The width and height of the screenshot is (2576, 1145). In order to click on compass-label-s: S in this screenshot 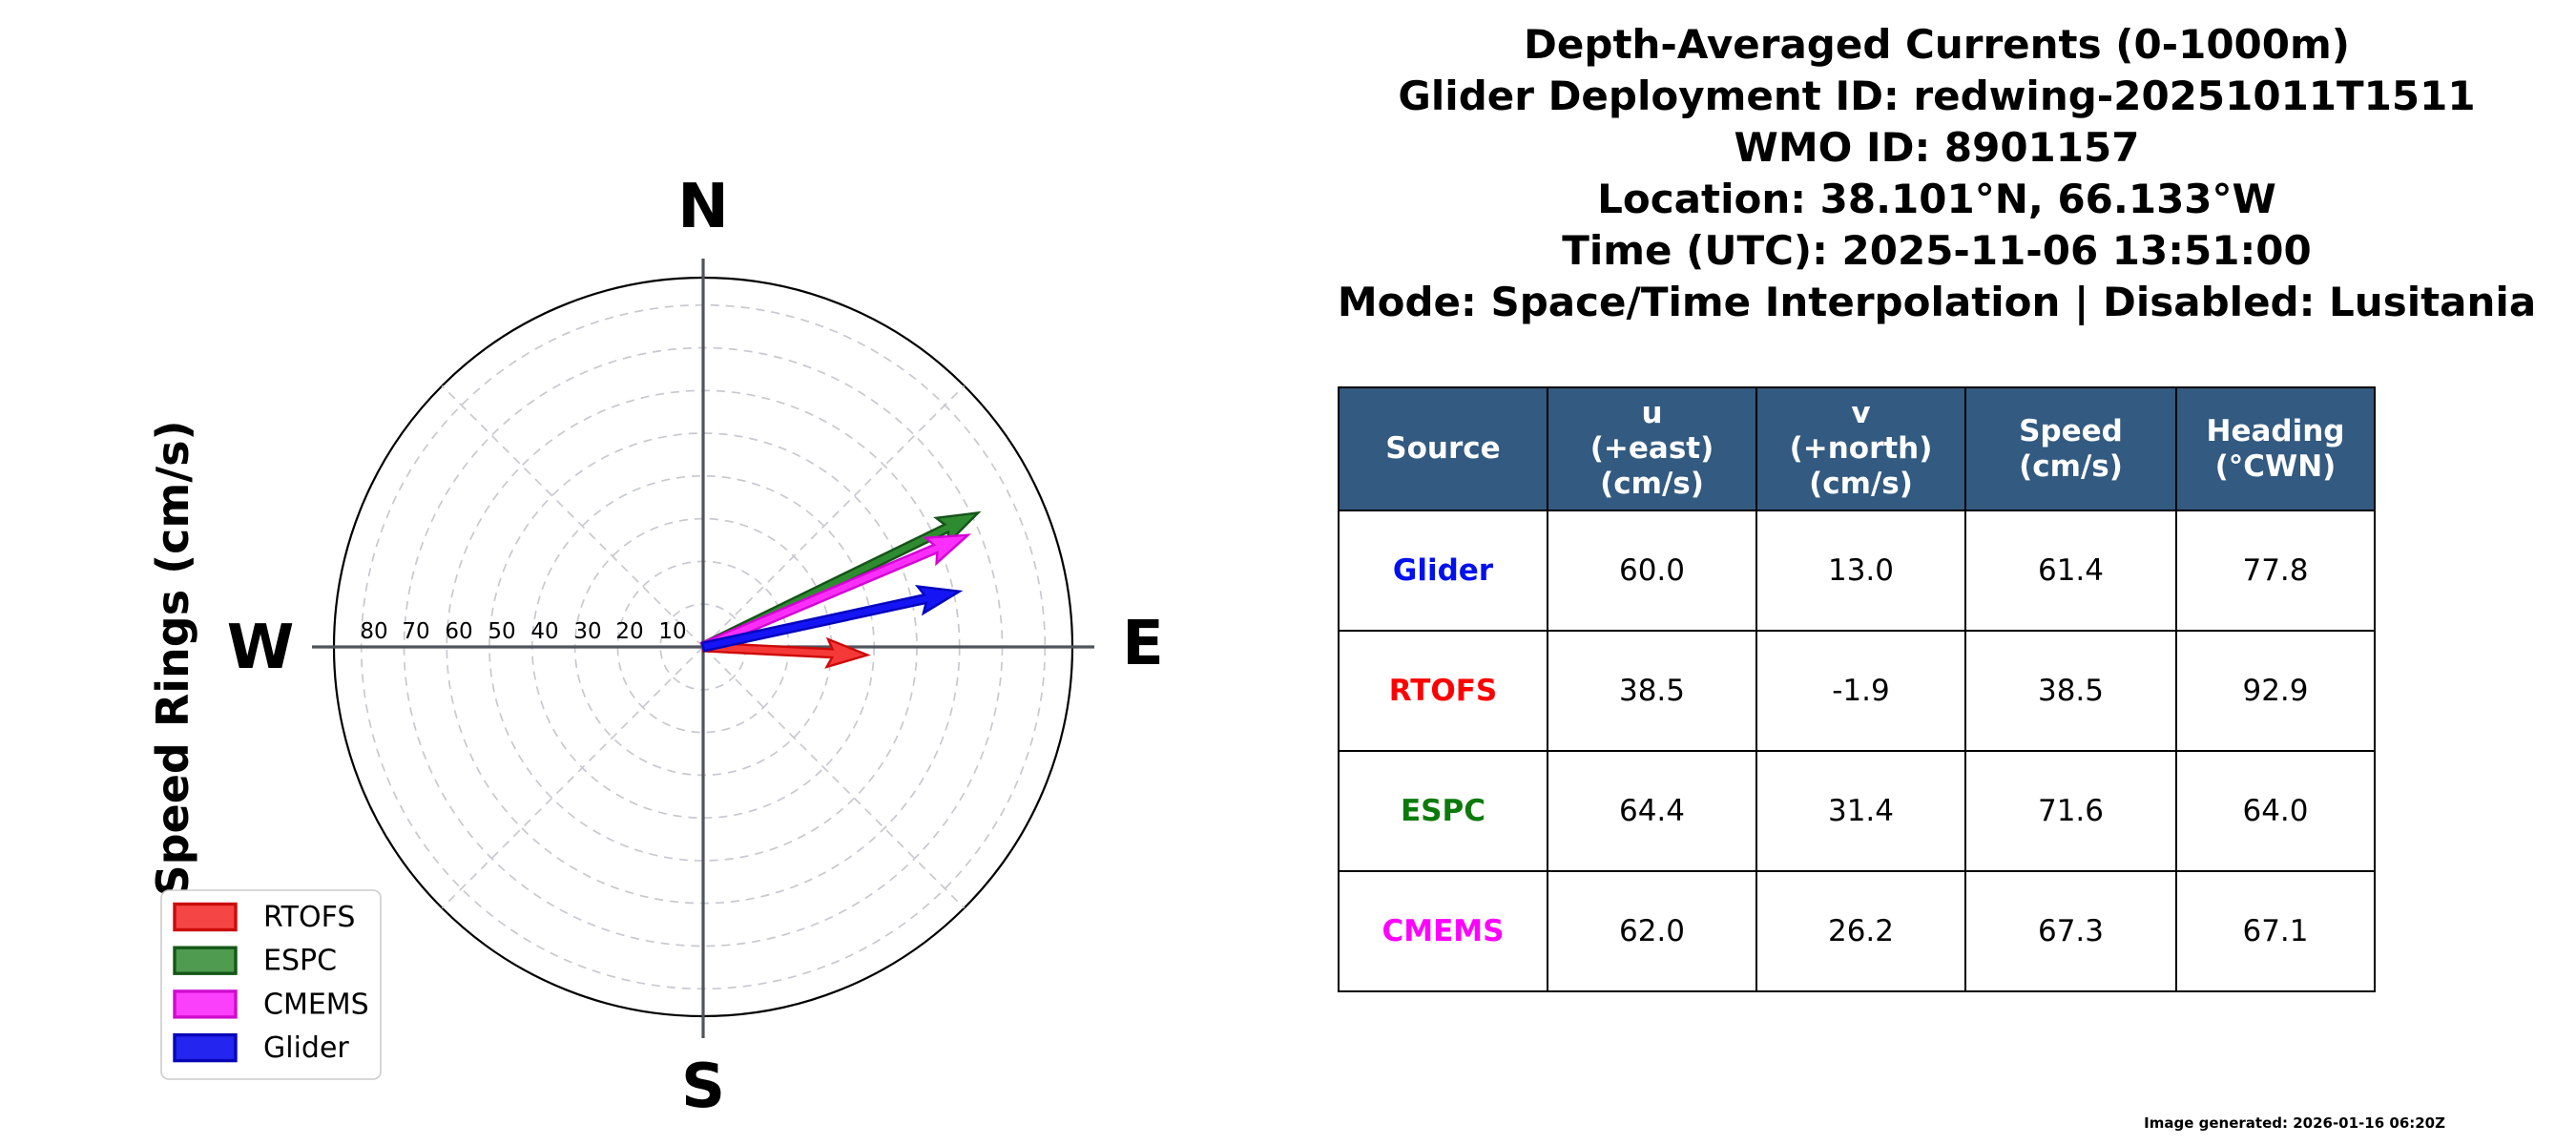, I will do `click(703, 1086)`.